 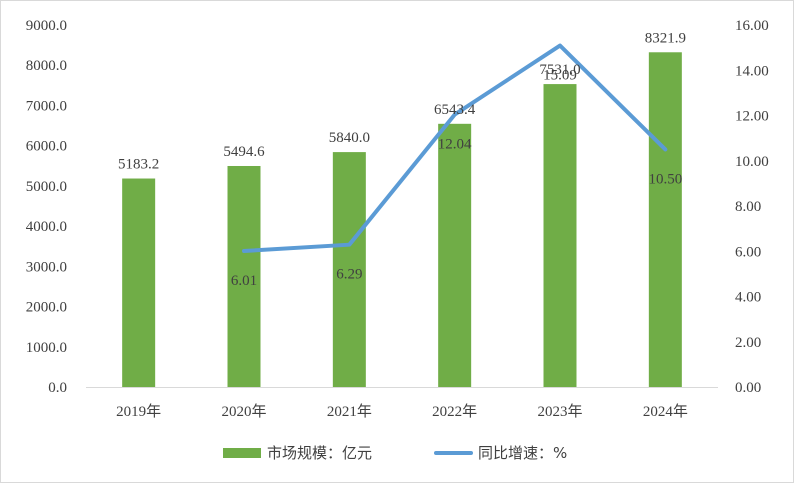 I want to click on y-left-tick-label: 0.0, so click(x=57, y=388).